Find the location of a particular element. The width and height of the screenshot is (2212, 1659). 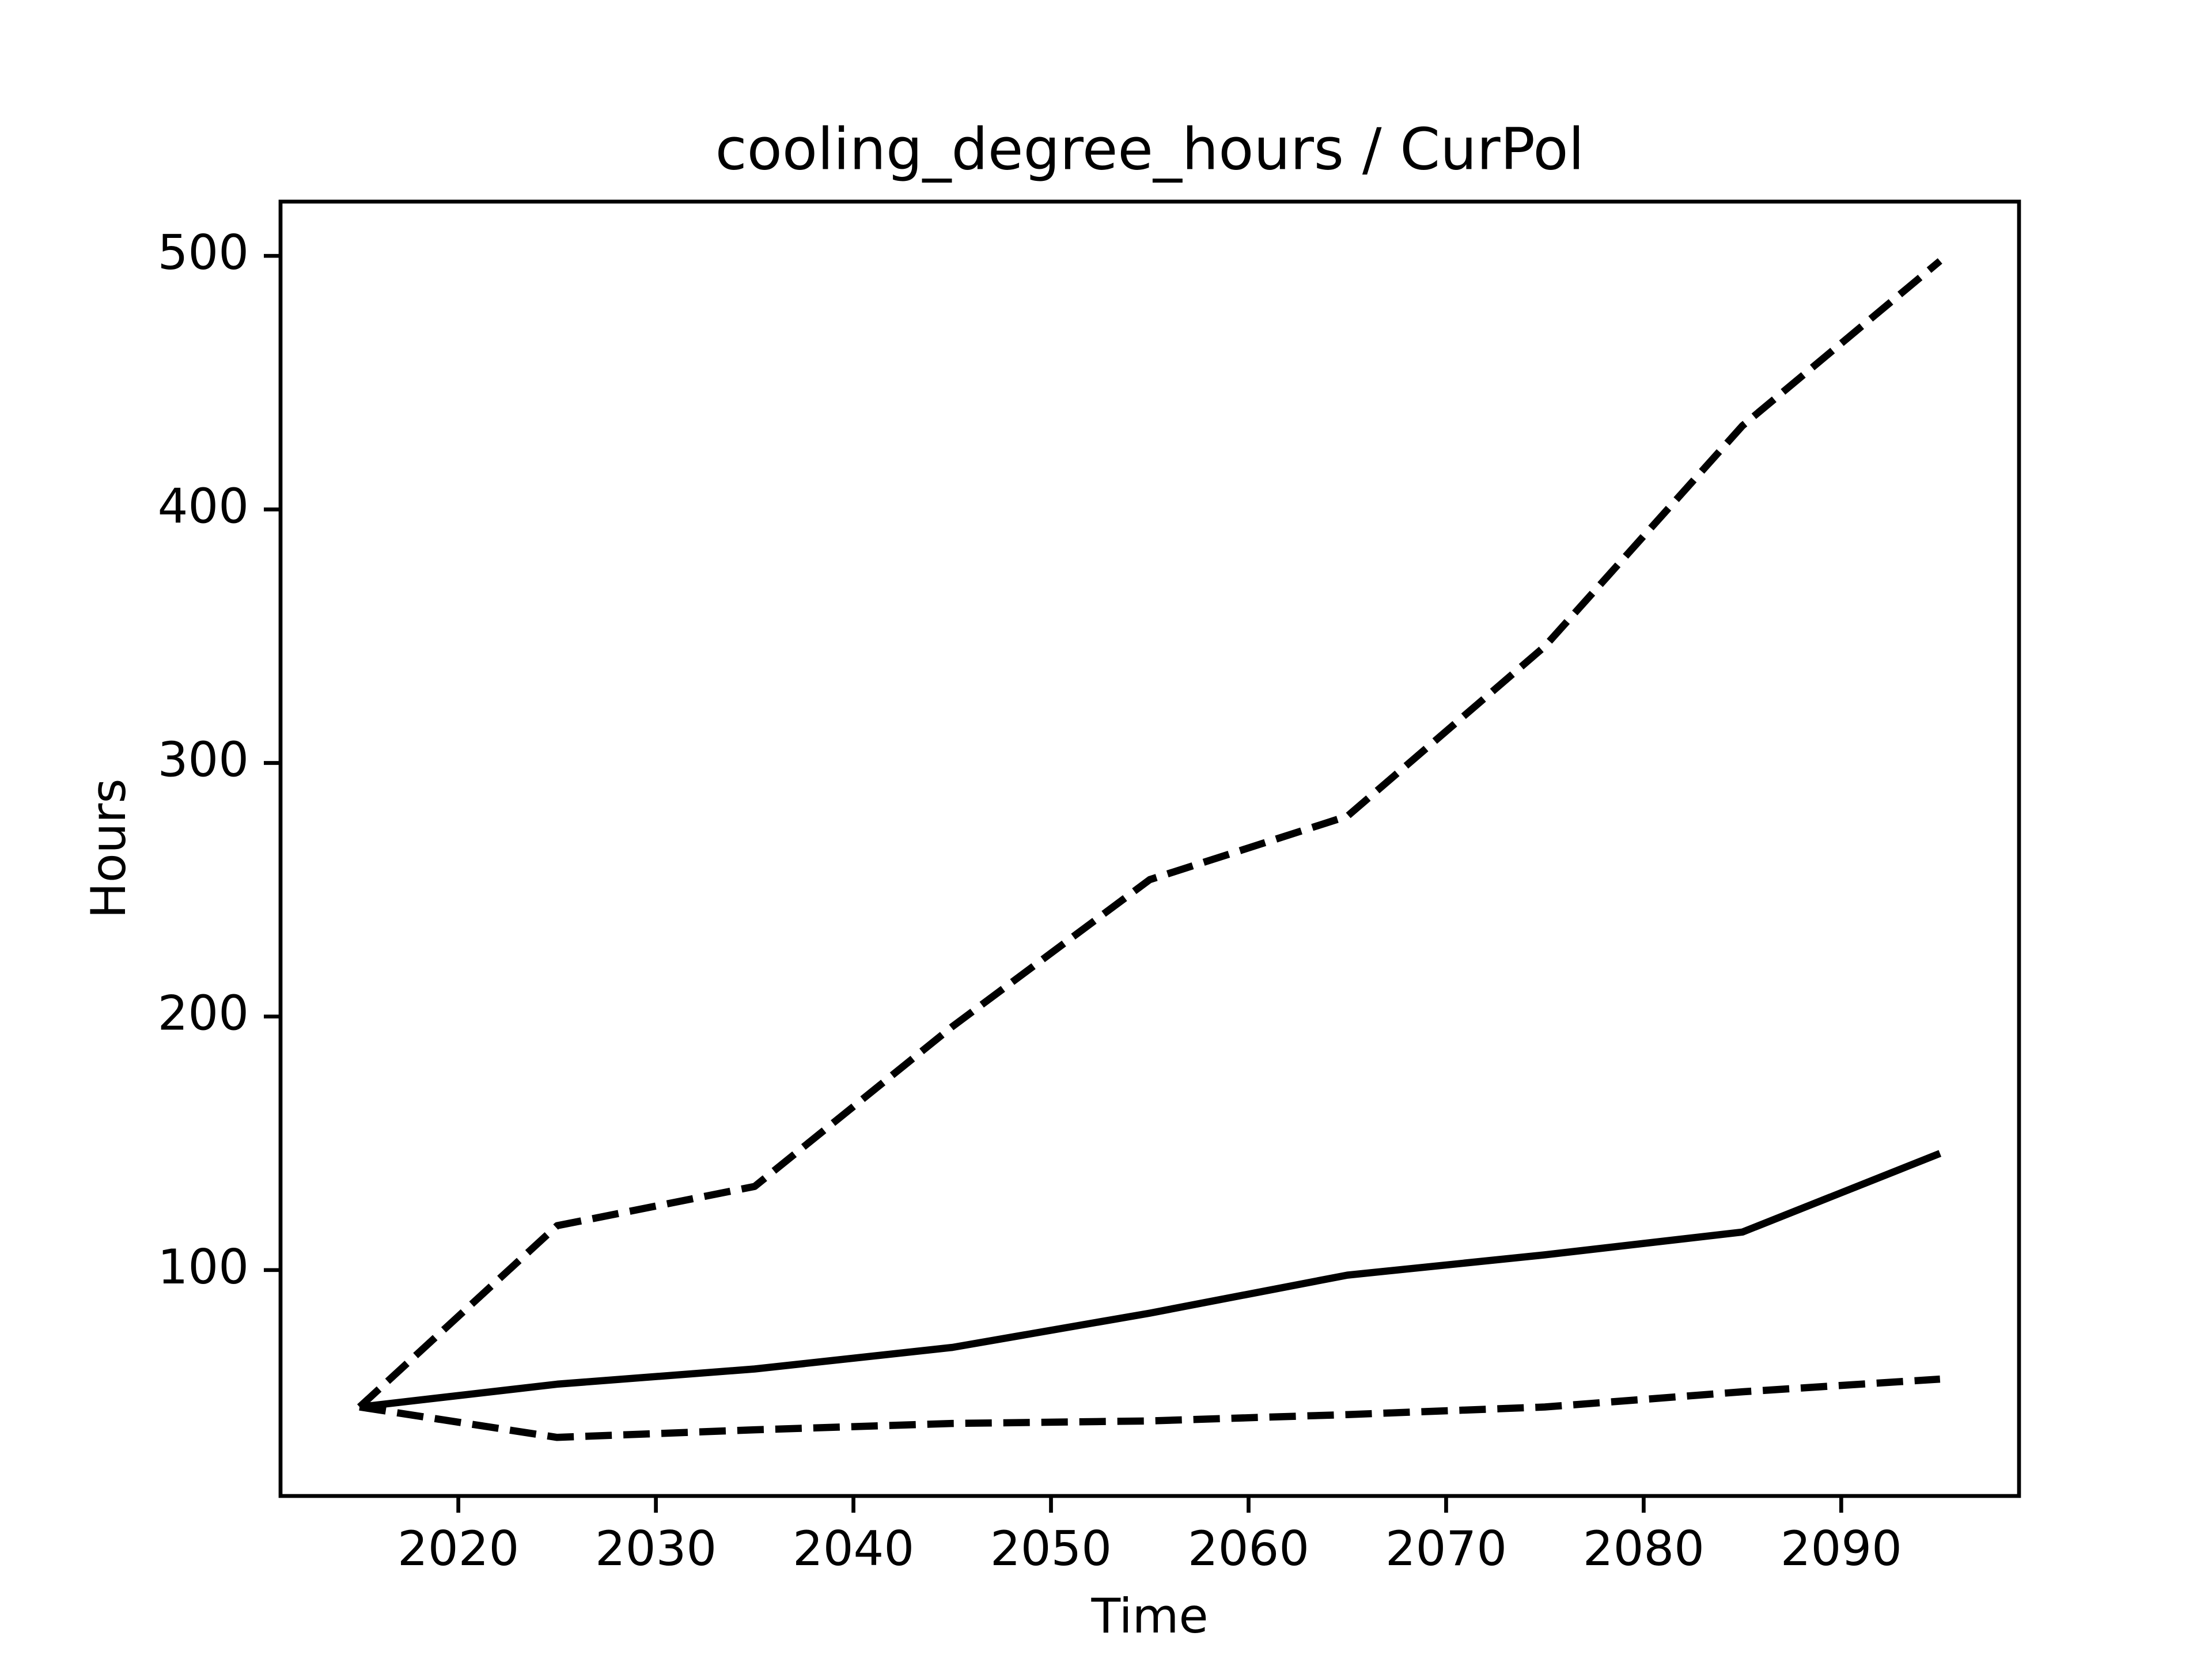

x-tick-label: 2080 is located at coordinates (1644, 1549).